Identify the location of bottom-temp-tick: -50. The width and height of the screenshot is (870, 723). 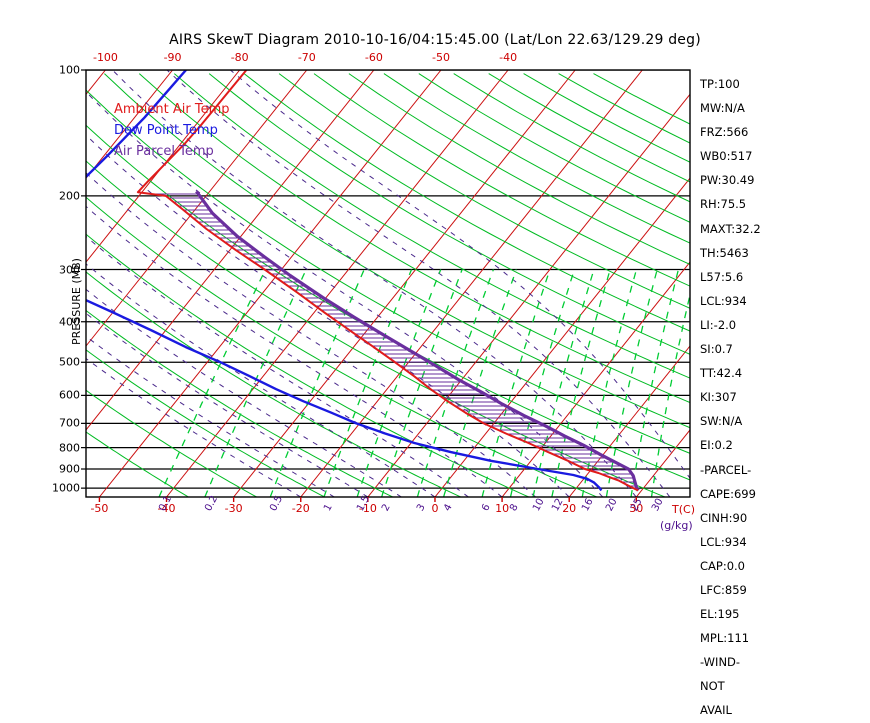
(99, 508).